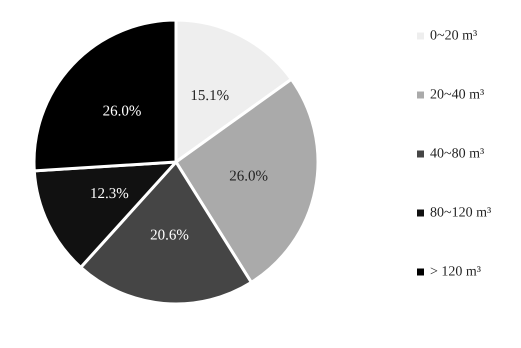  I want to click on legend-label: > 120 m³, so click(455, 272).